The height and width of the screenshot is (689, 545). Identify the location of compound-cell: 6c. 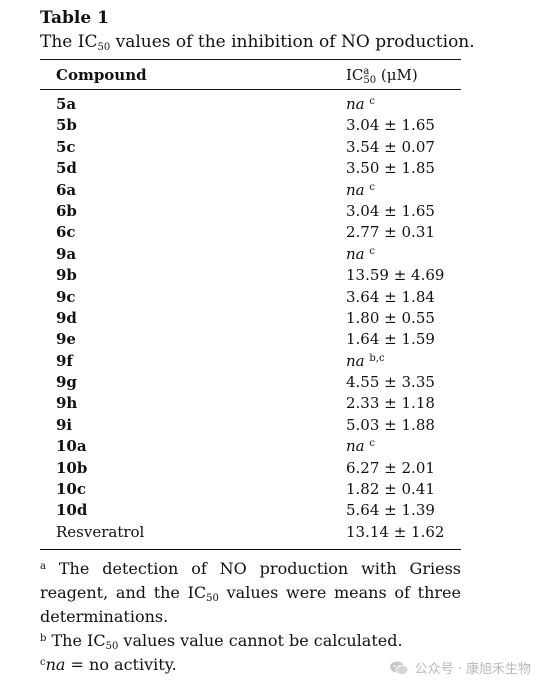
(66, 232).